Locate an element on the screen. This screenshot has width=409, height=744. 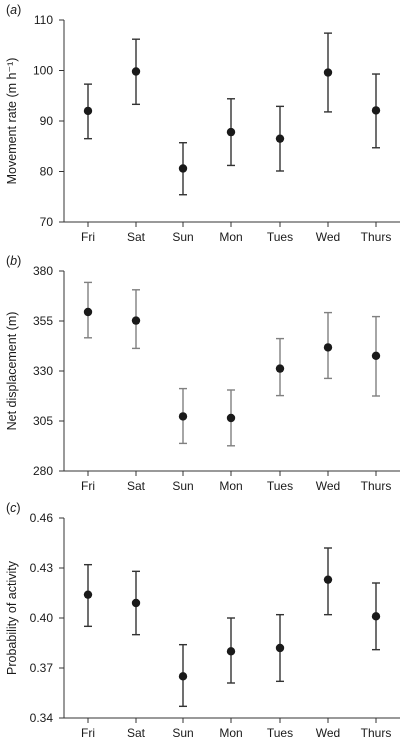
y-tick-label: 0.46 is located at coordinates (42, 518).